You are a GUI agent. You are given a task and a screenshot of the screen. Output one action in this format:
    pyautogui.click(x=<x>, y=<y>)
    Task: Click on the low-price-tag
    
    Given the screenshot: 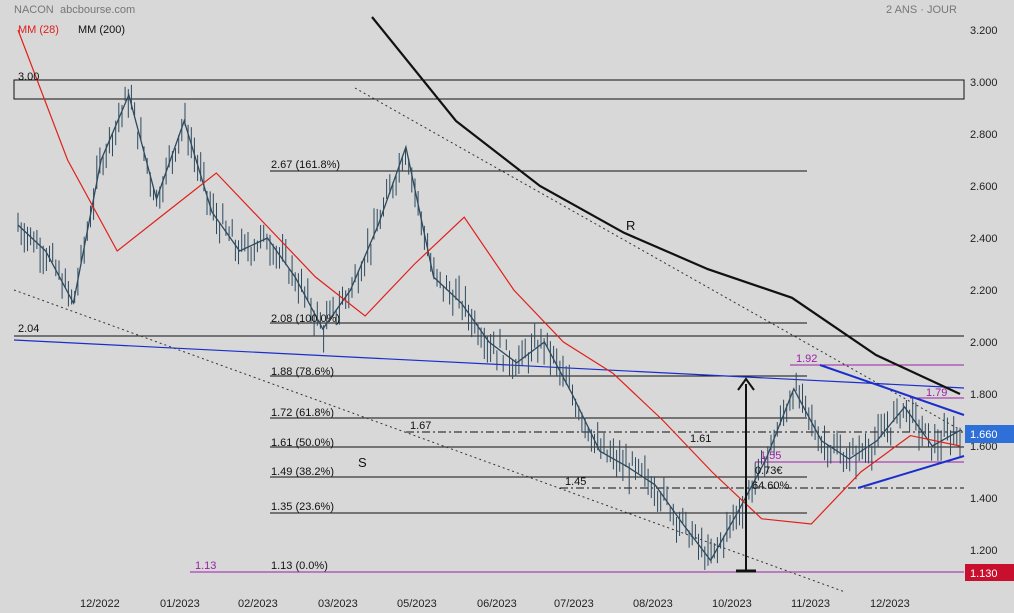 What is the action you would take?
    pyautogui.click(x=989, y=572)
    